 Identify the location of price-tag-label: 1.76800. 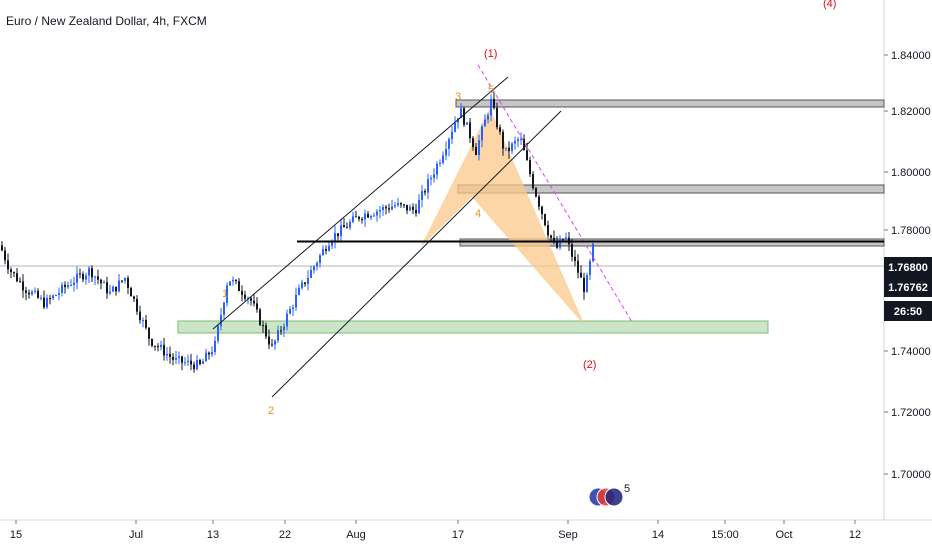
(908, 268).